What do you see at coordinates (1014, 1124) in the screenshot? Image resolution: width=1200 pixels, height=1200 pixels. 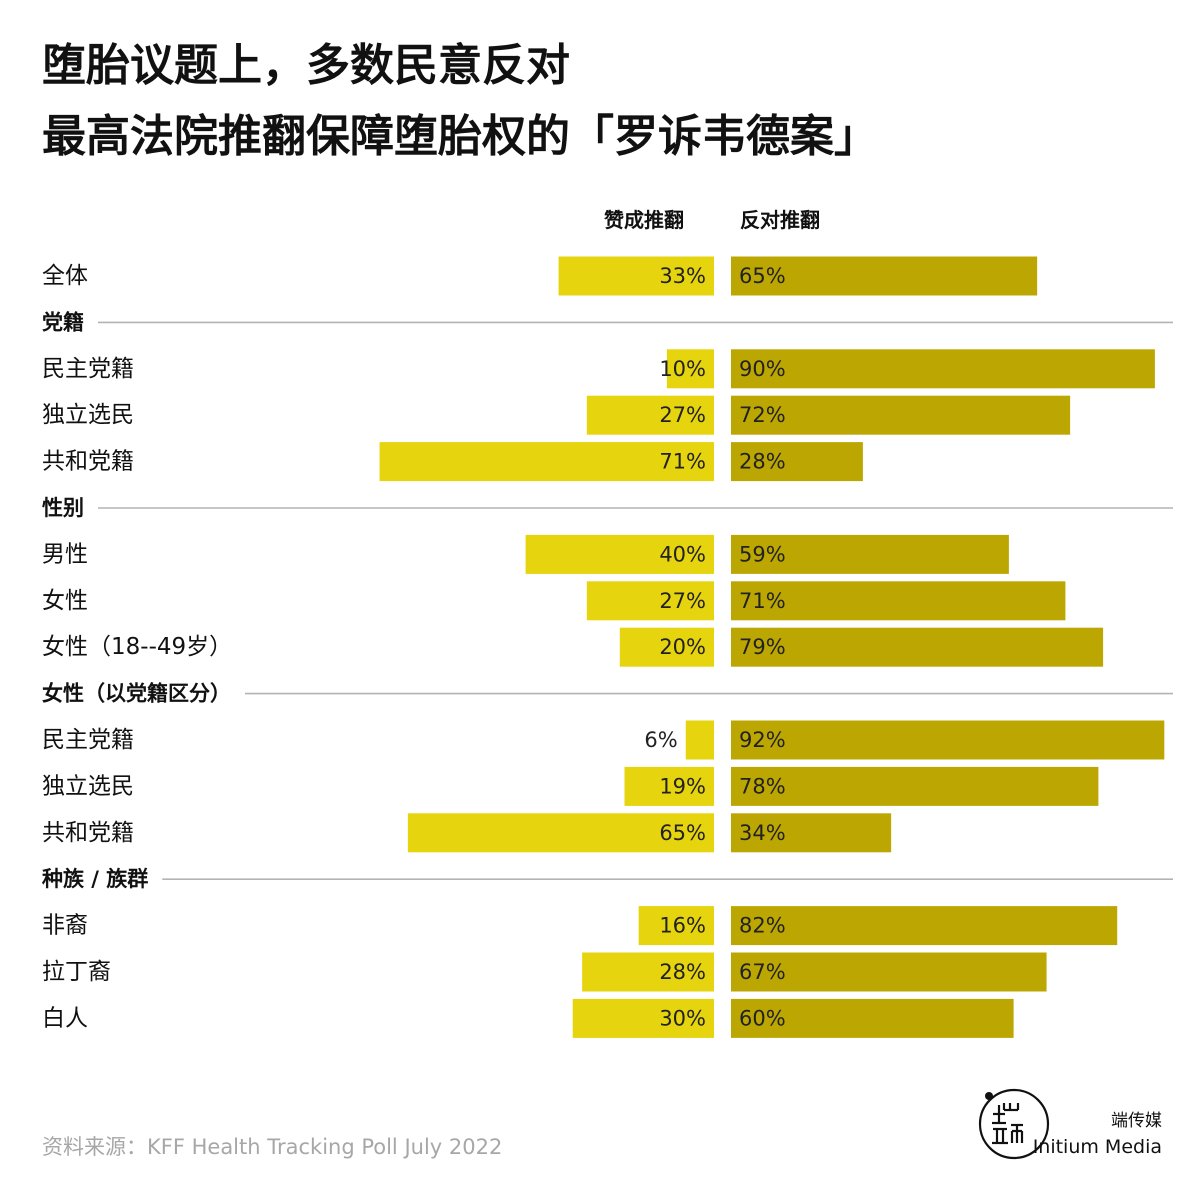 I see `initium-logo-icon` at bounding box center [1014, 1124].